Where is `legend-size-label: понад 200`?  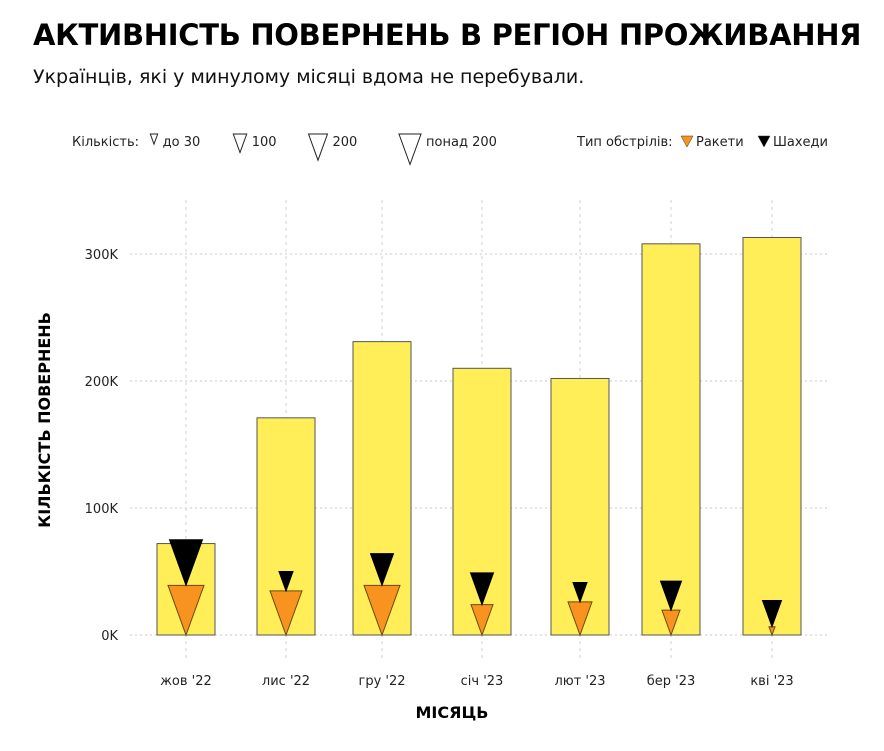 legend-size-label: понад 200 is located at coordinates (461, 142).